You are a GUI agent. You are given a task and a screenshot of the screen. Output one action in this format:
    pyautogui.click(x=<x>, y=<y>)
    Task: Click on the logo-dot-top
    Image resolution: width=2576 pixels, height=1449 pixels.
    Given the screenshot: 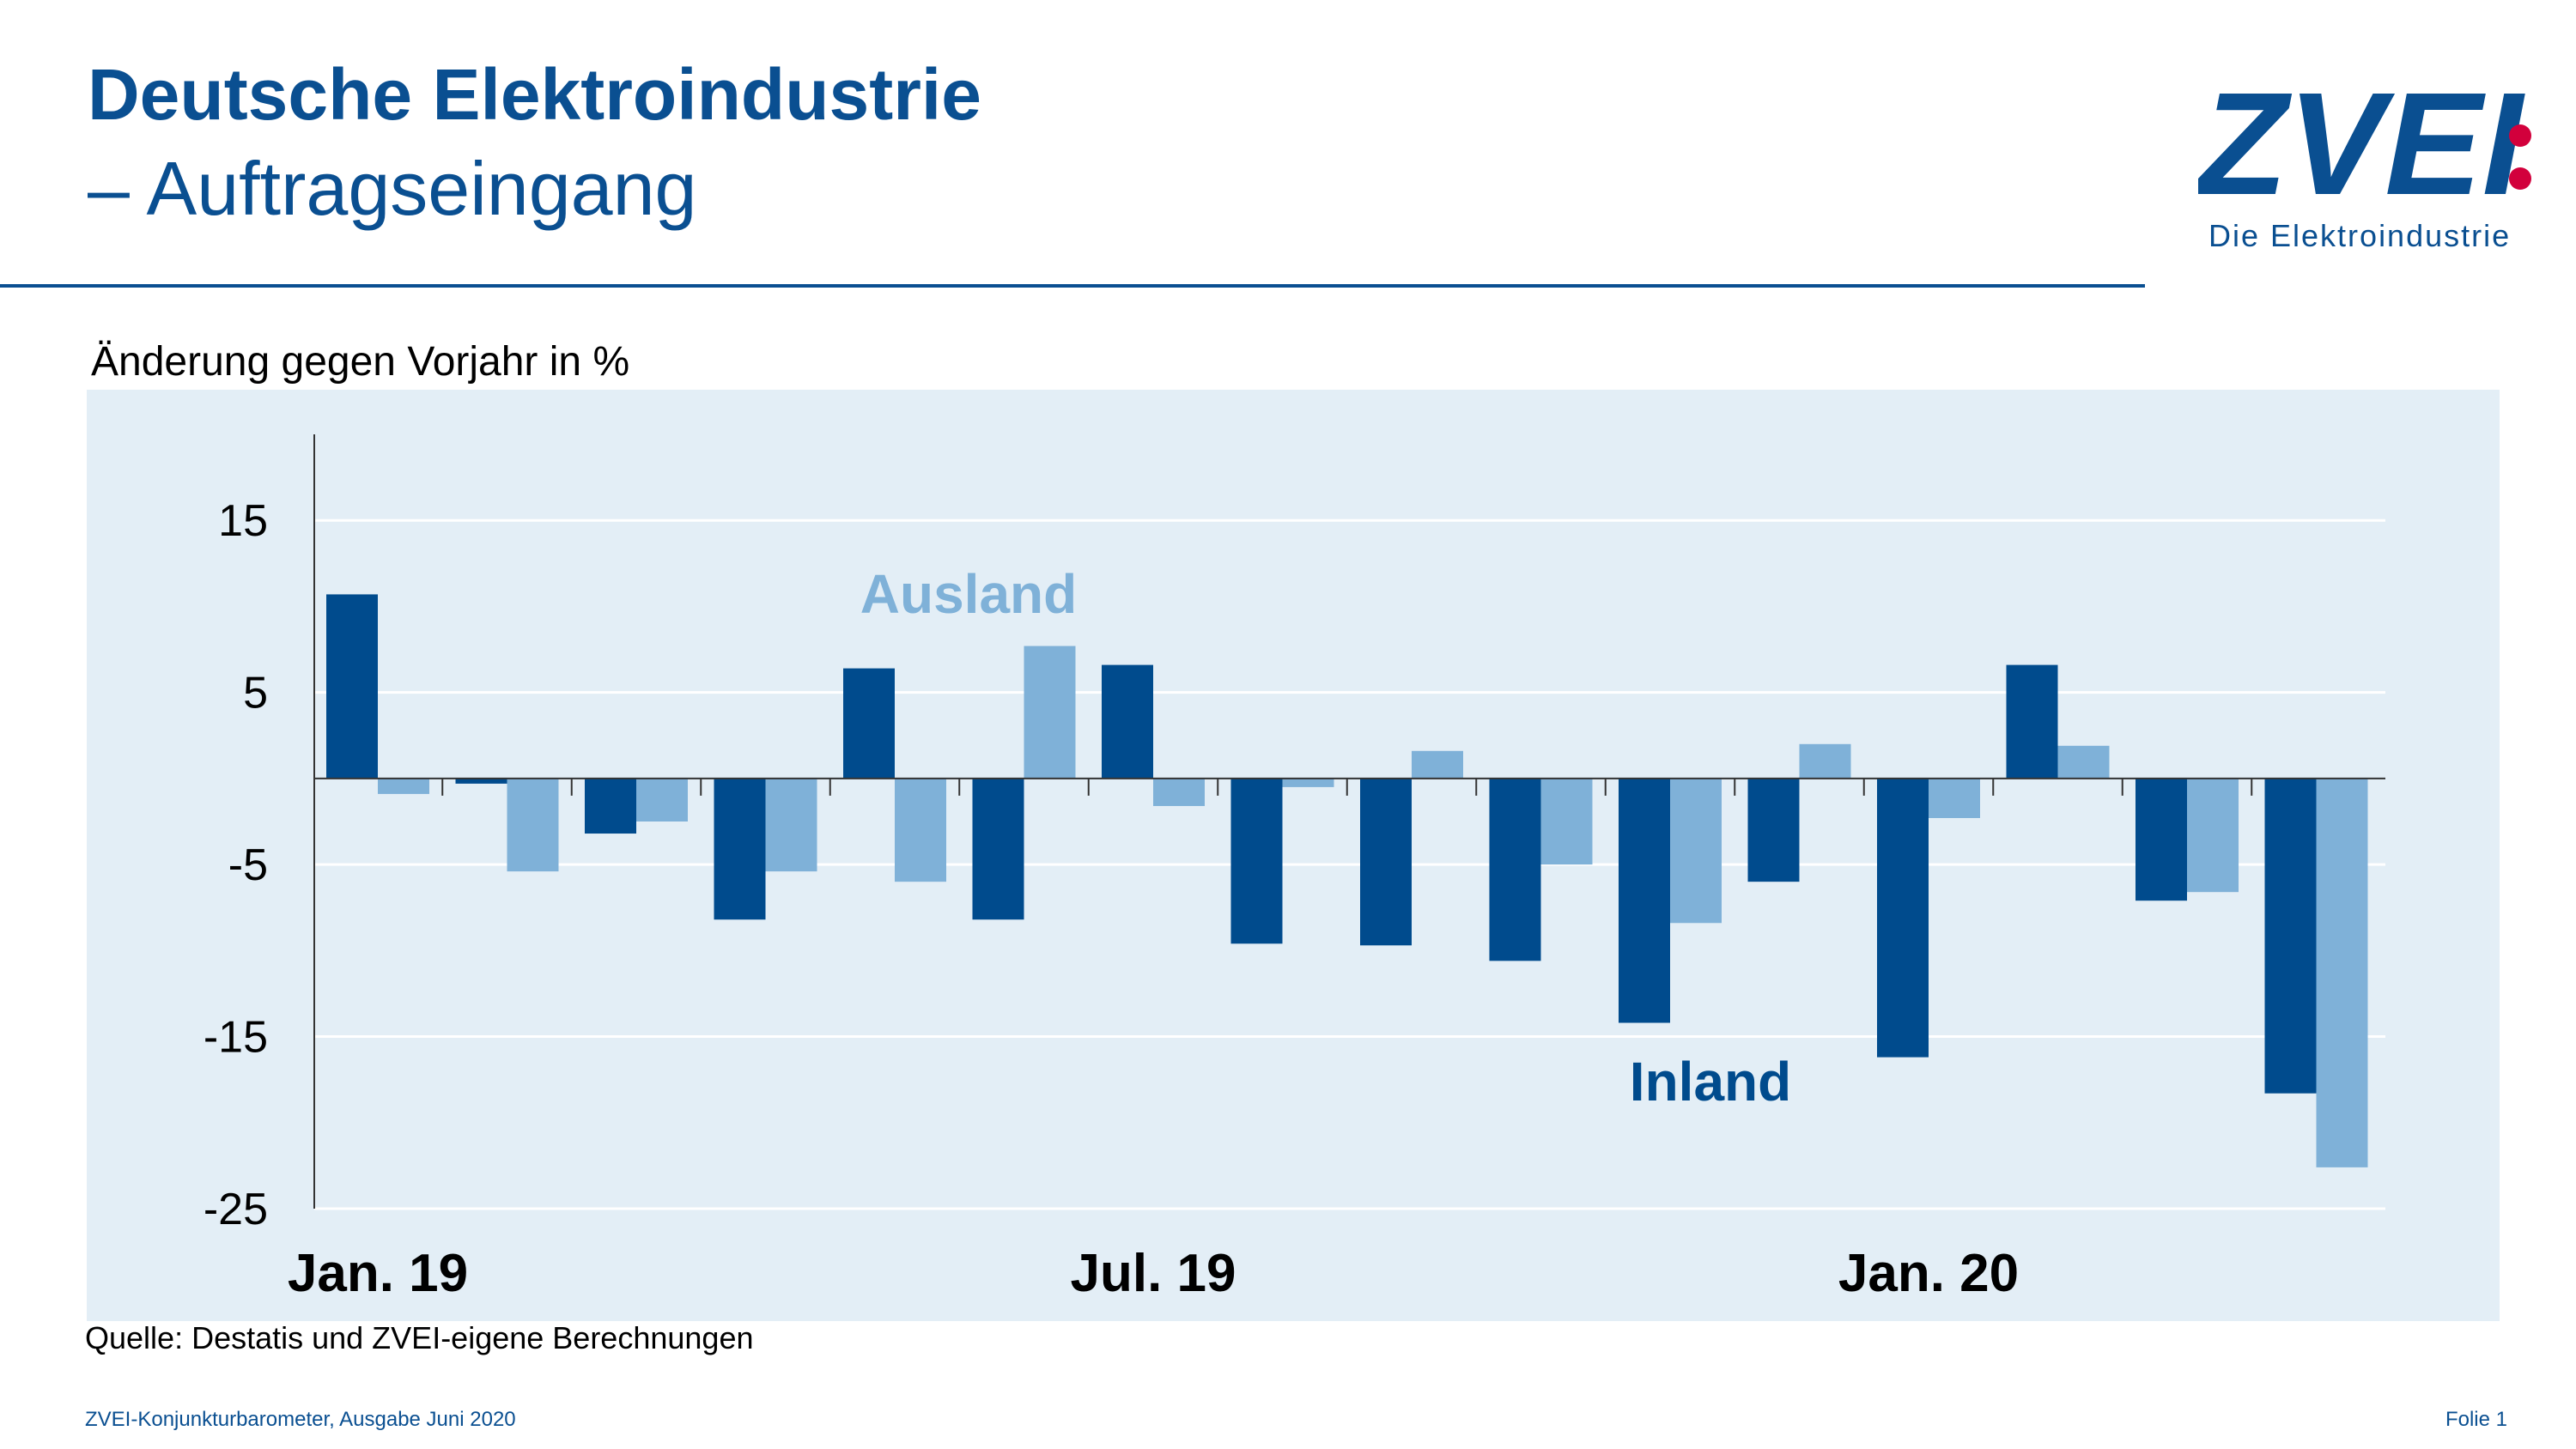 What is the action you would take?
    pyautogui.click(x=2520, y=135)
    